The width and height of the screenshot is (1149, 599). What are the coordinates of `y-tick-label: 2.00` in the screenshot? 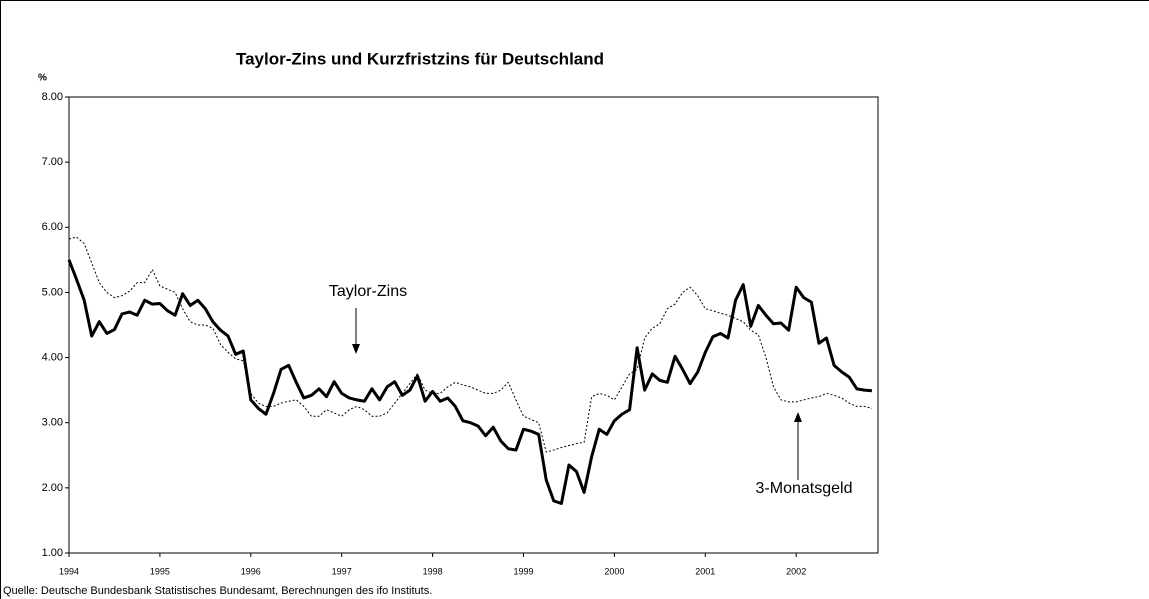 It's located at (52, 488).